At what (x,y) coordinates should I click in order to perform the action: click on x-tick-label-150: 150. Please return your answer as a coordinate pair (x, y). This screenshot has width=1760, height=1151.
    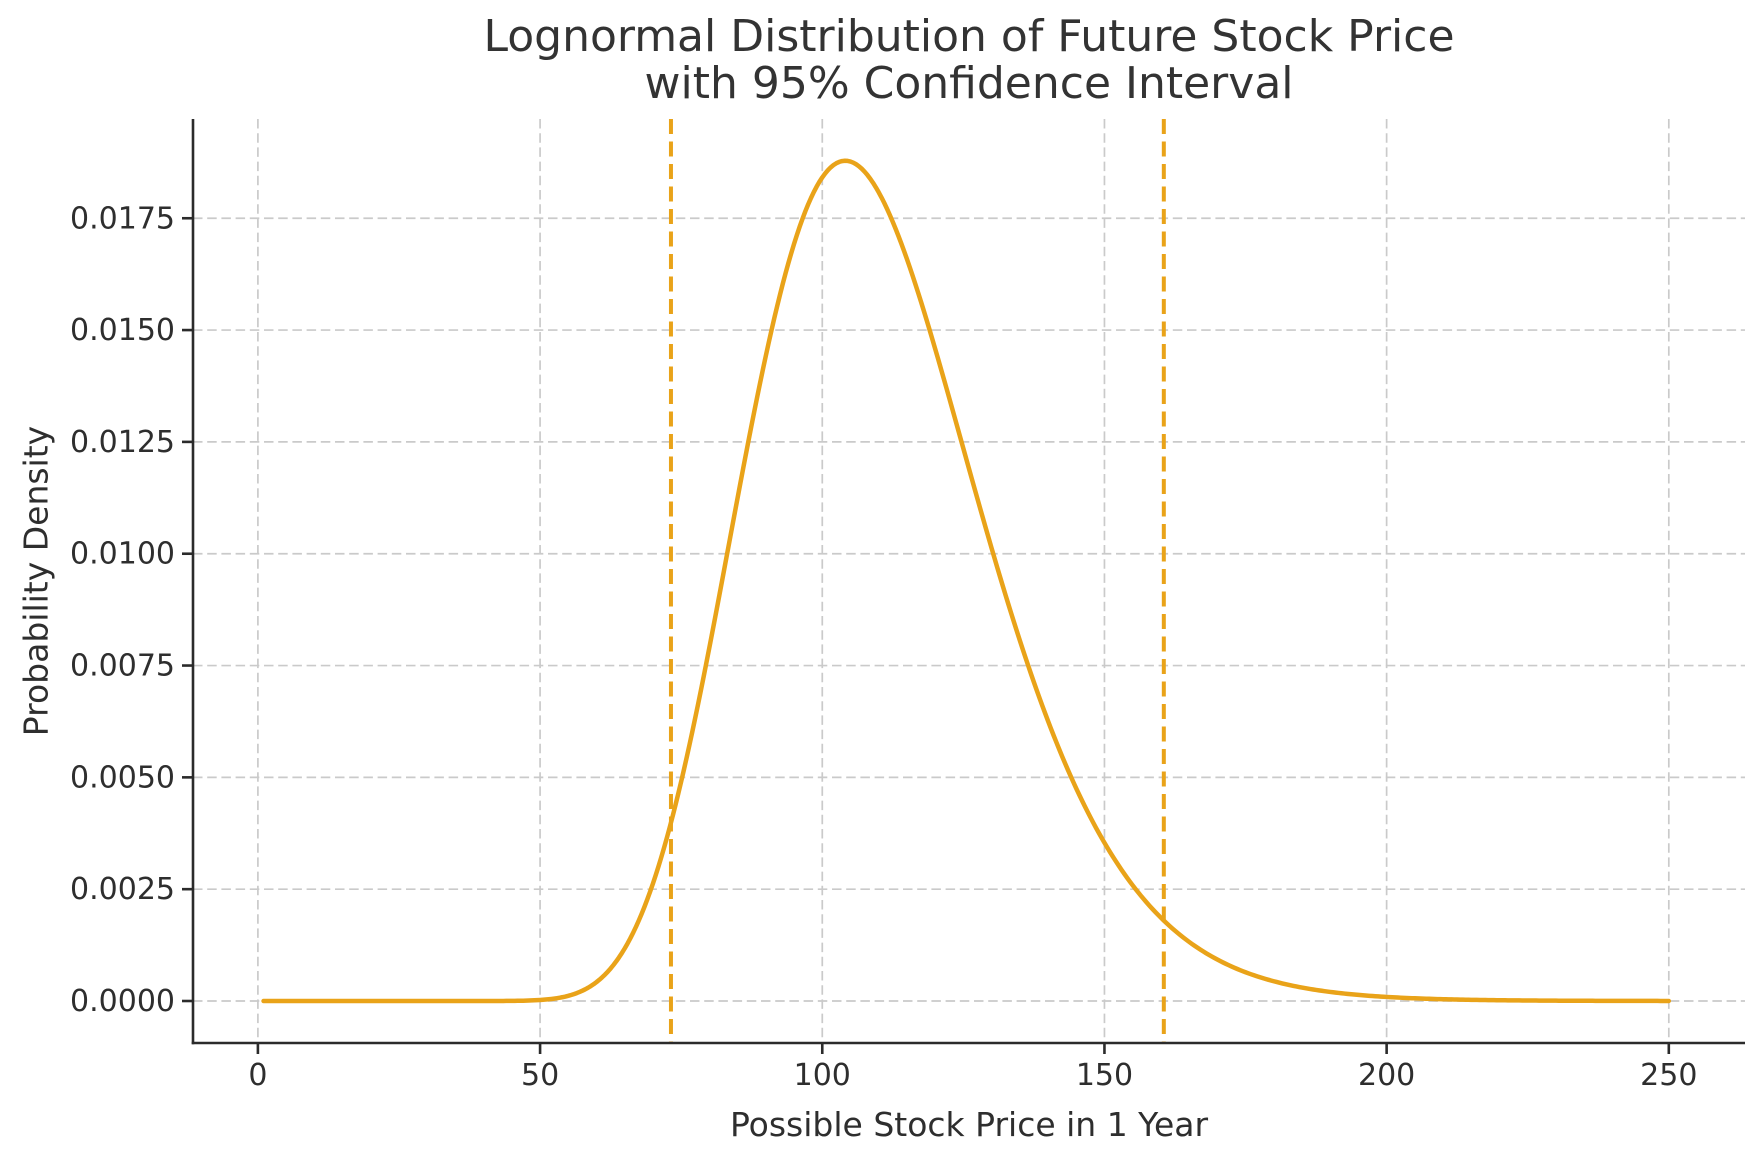
    Looking at the image, I should click on (1104, 1075).